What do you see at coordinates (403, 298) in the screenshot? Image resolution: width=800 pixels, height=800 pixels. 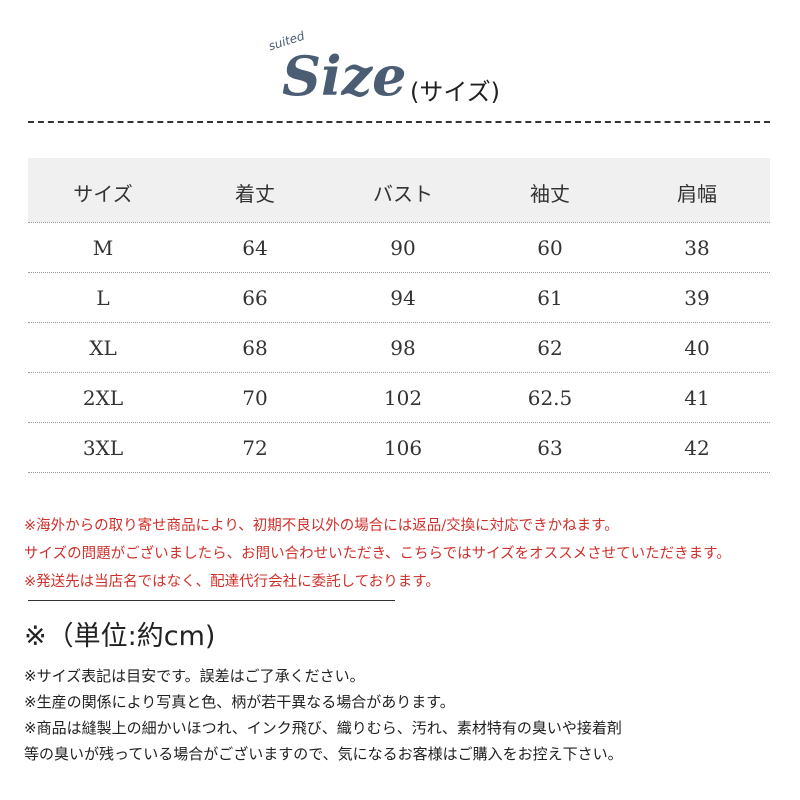 I see `table-cell: 94` at bounding box center [403, 298].